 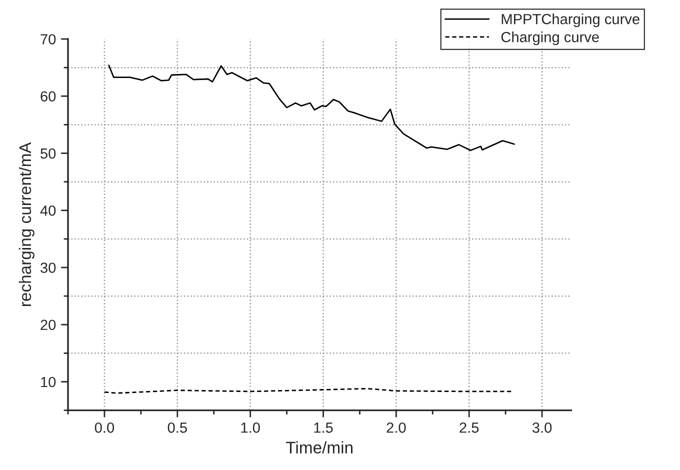 What do you see at coordinates (48, 96) in the screenshot?
I see `y-tick-label: 60` at bounding box center [48, 96].